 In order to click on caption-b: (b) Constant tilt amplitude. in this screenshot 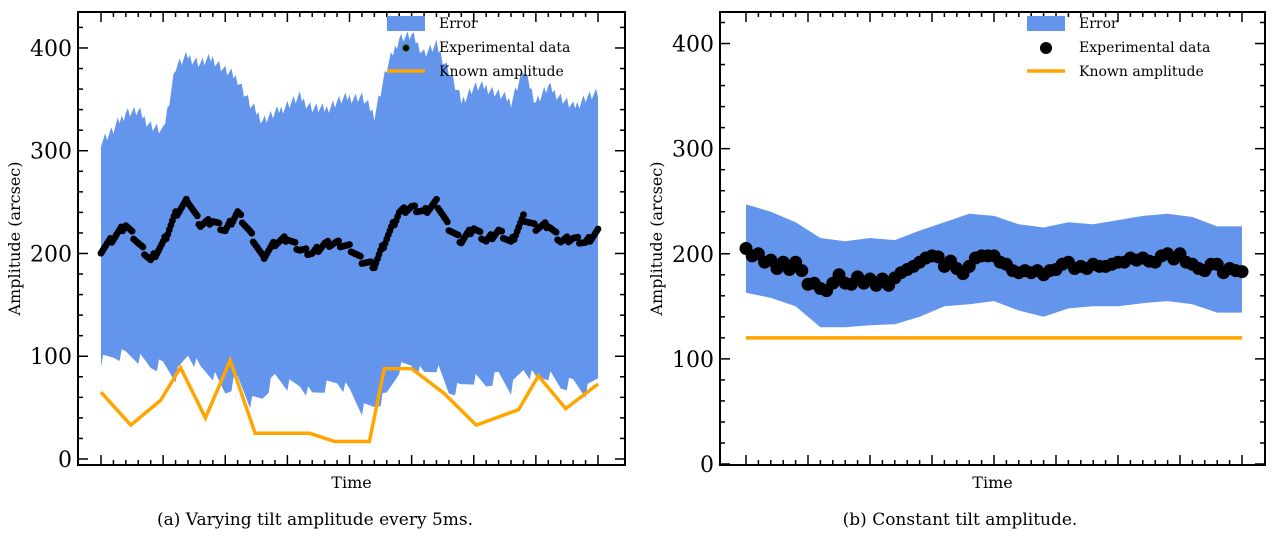, I will do `click(960, 520)`.